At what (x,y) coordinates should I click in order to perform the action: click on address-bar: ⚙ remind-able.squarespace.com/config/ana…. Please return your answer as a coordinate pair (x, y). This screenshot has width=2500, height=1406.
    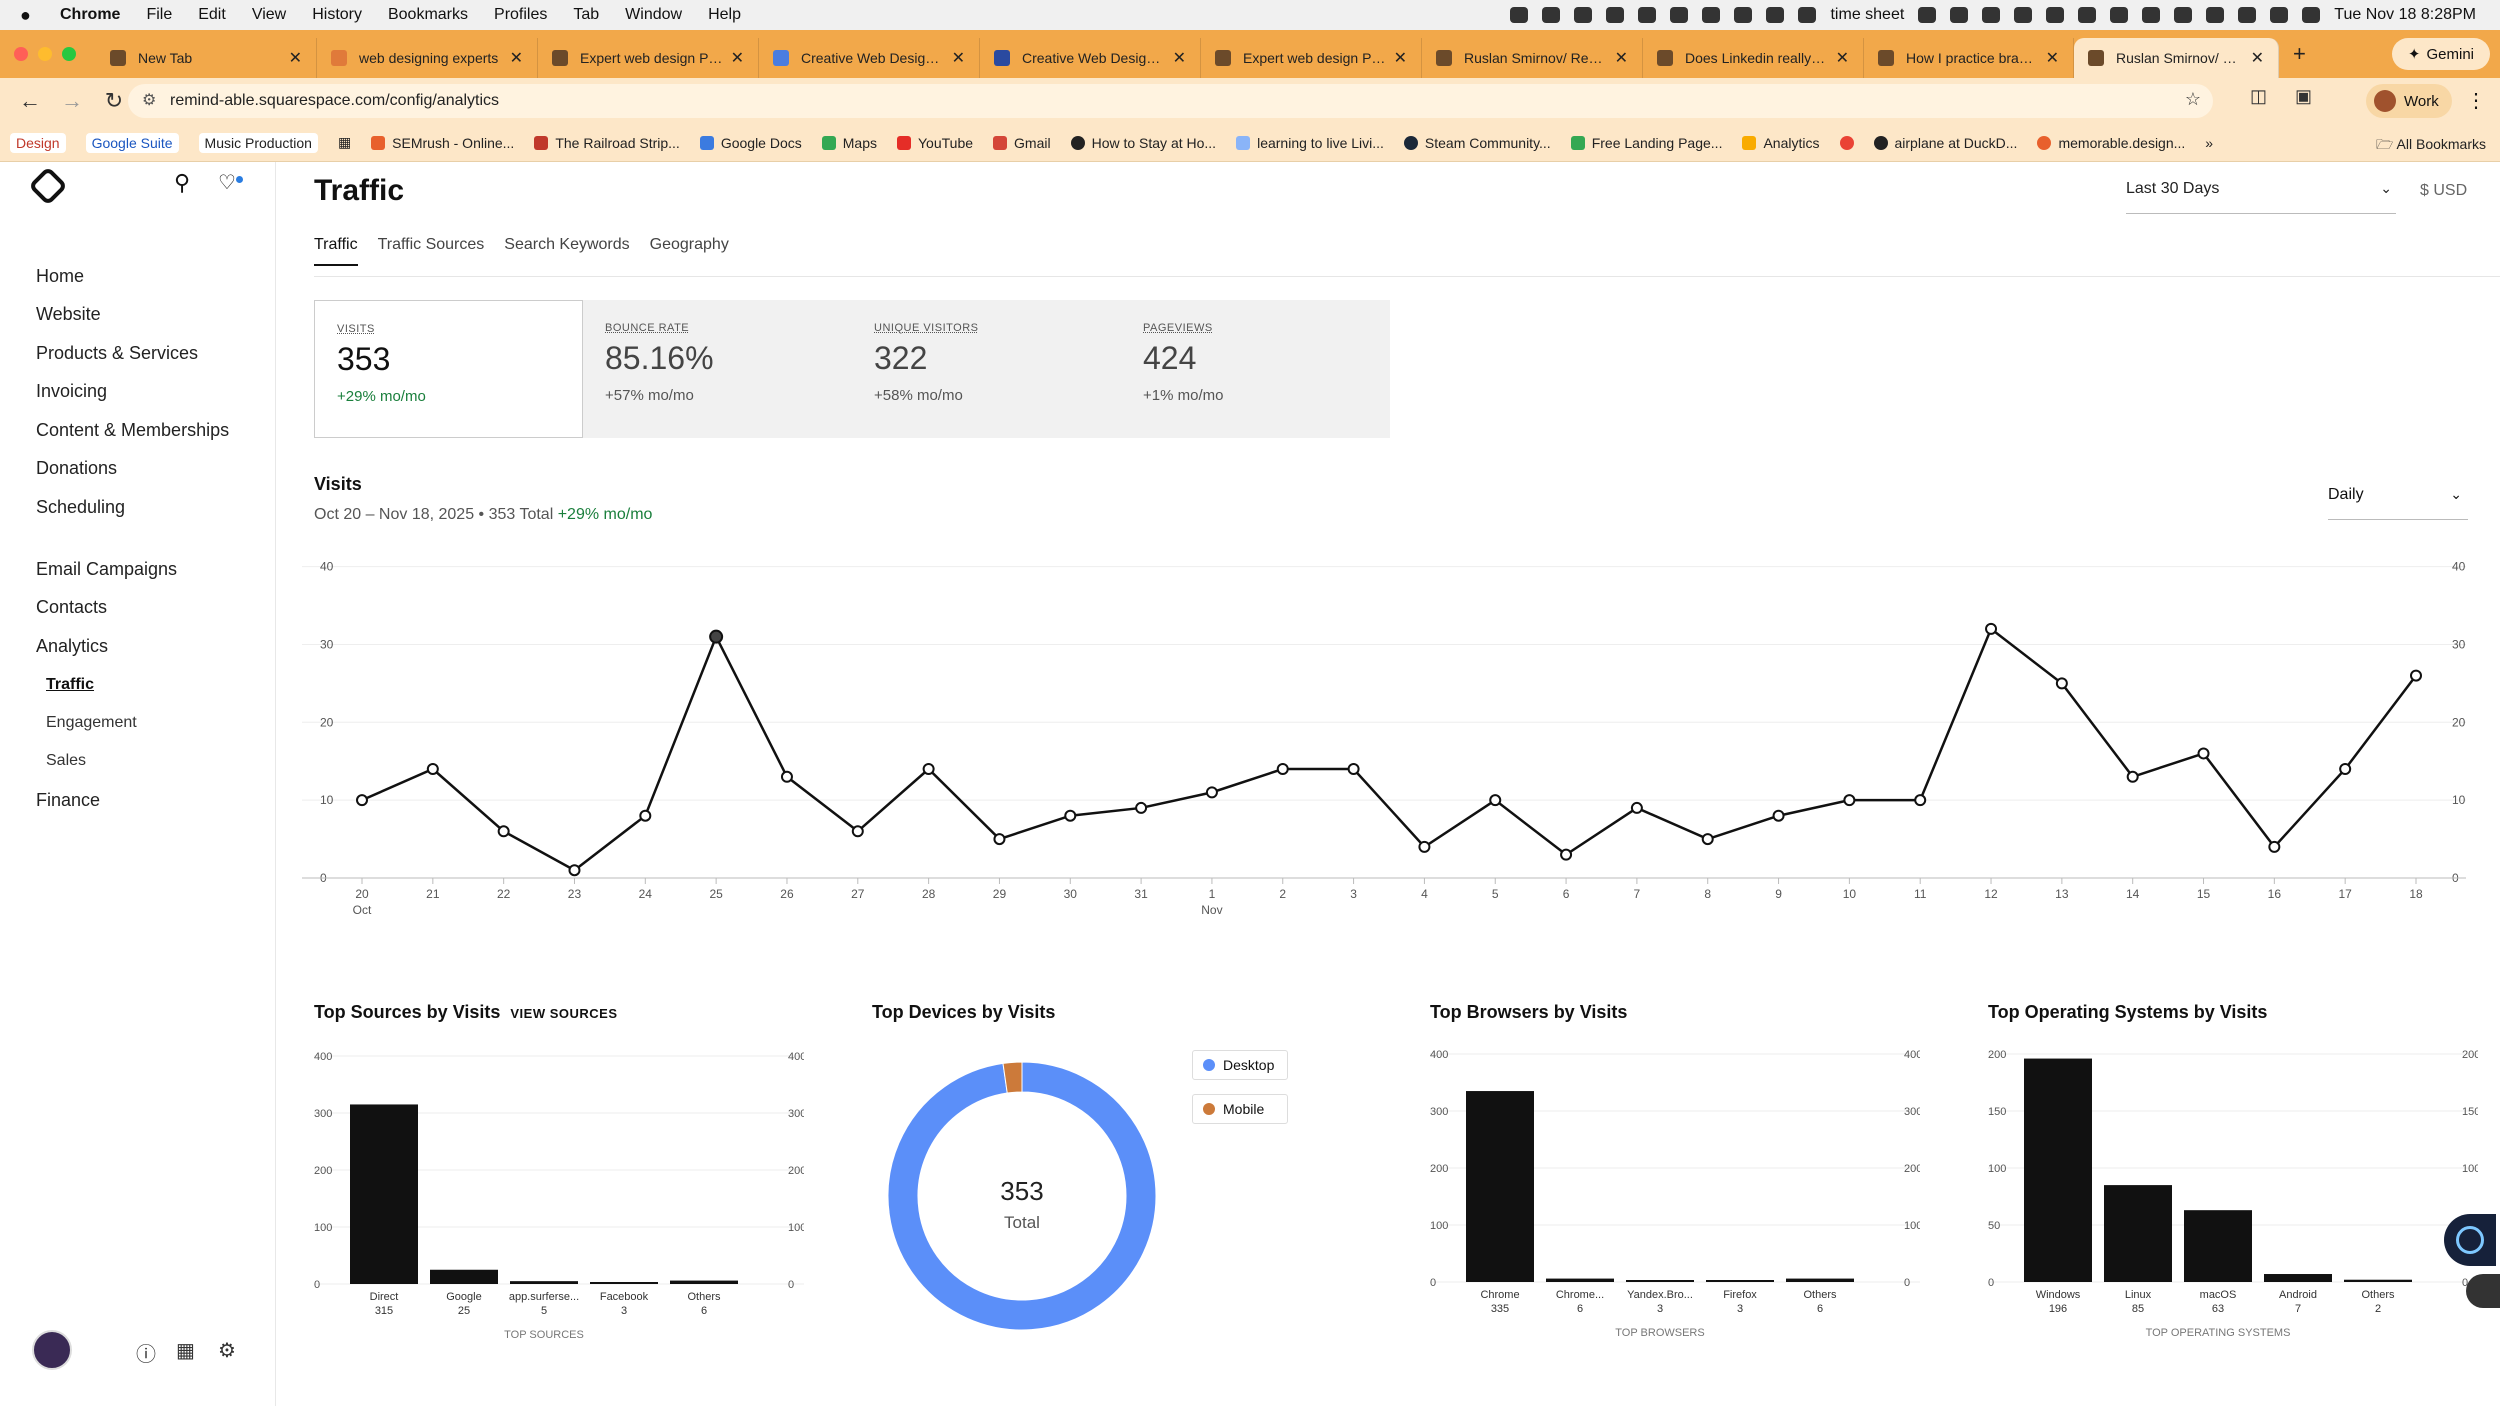
    Looking at the image, I should click on (1170, 101).